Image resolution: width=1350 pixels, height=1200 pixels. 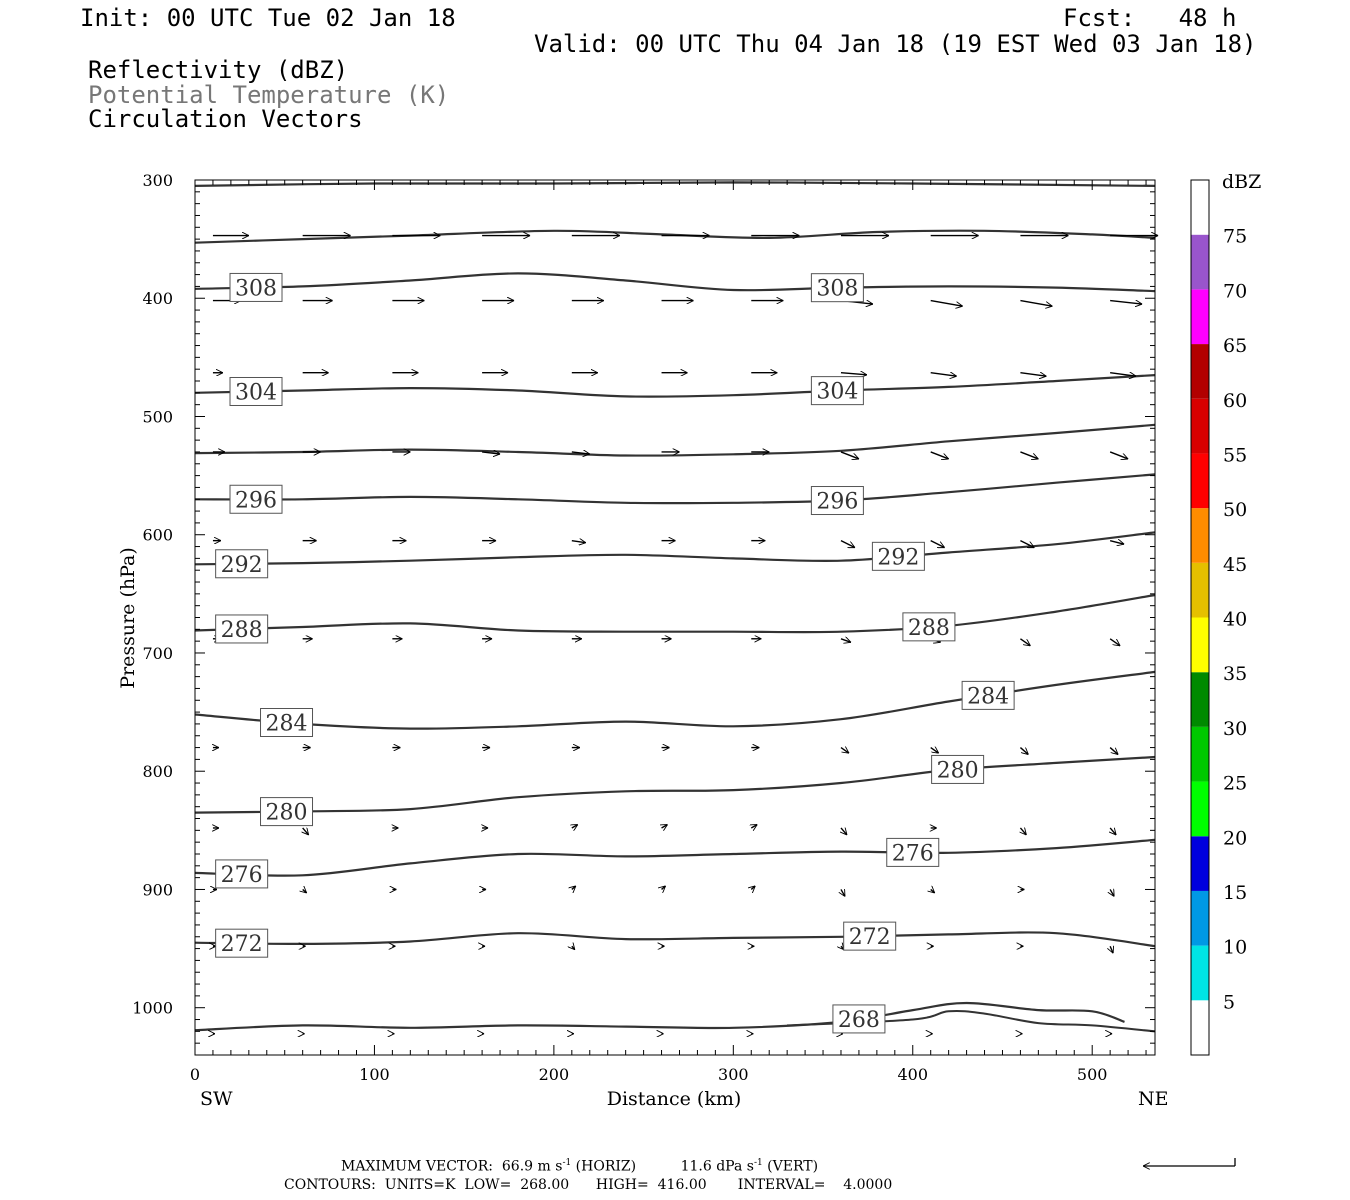 I want to click on max-vector-vert: 11.6 dPa s, so click(x=717, y=1166).